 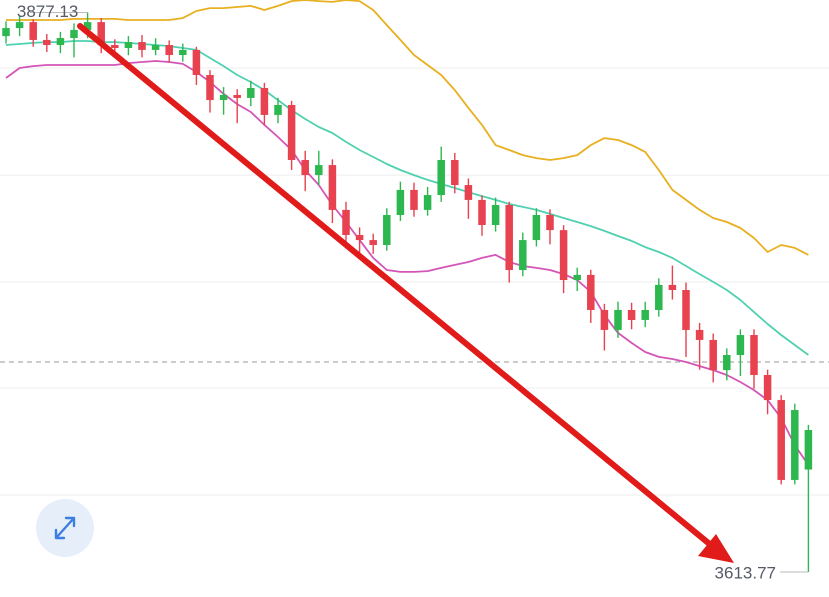 What do you see at coordinates (745, 572) in the screenshot?
I see `min-label: 3613.77` at bounding box center [745, 572].